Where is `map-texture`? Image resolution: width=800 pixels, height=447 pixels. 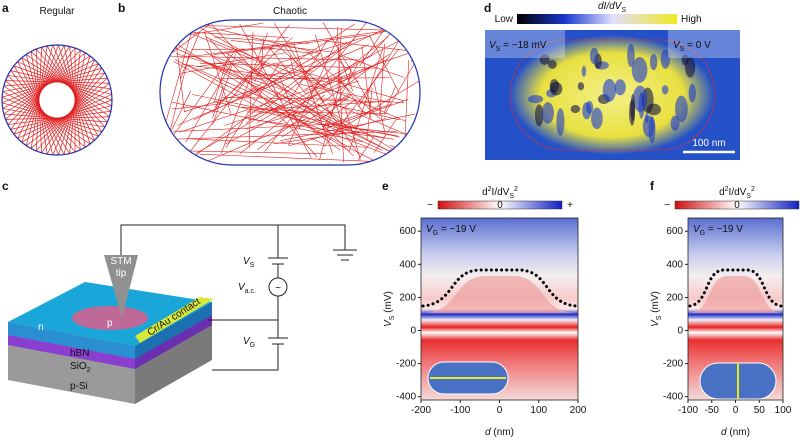 map-texture is located at coordinates (611, 93).